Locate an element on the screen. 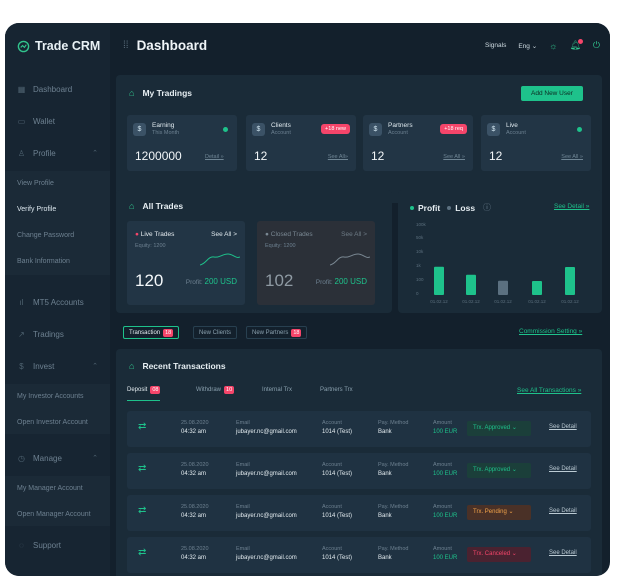 This screenshot has width=622, height=585. card-detail-link: Detail » is located at coordinates (214, 157).